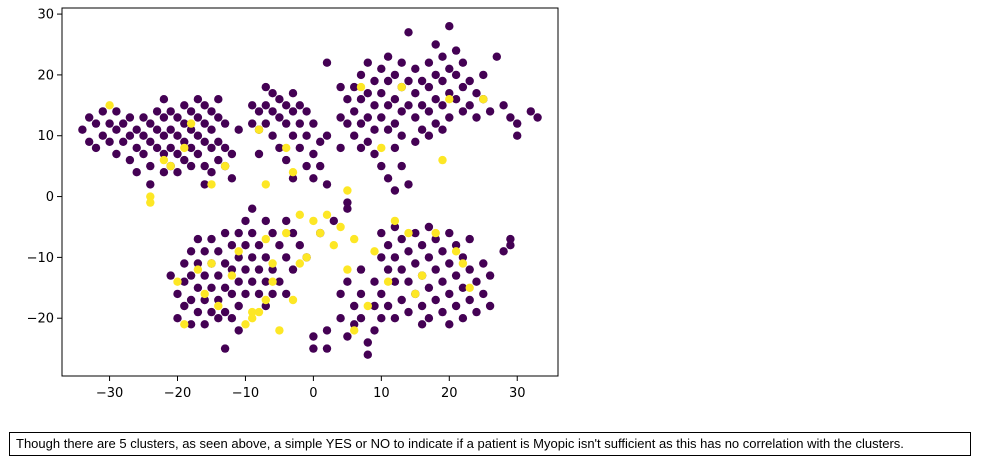 The height and width of the screenshot is (472, 981). What do you see at coordinates (313, 393) in the screenshot?
I see `x-tick-label: 0` at bounding box center [313, 393].